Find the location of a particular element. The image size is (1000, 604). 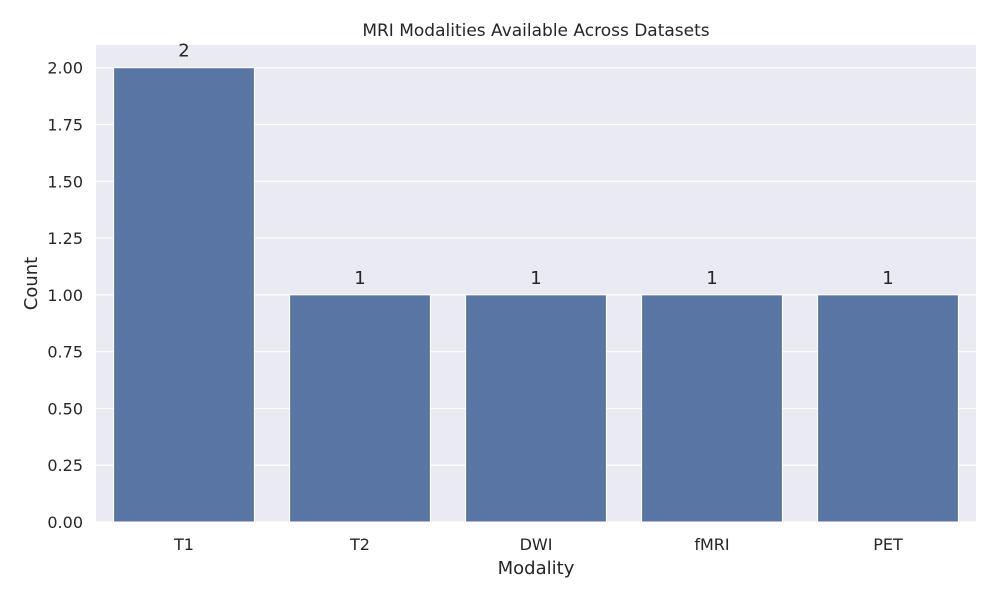

x-tick-label-t2: T2 is located at coordinates (359, 544).